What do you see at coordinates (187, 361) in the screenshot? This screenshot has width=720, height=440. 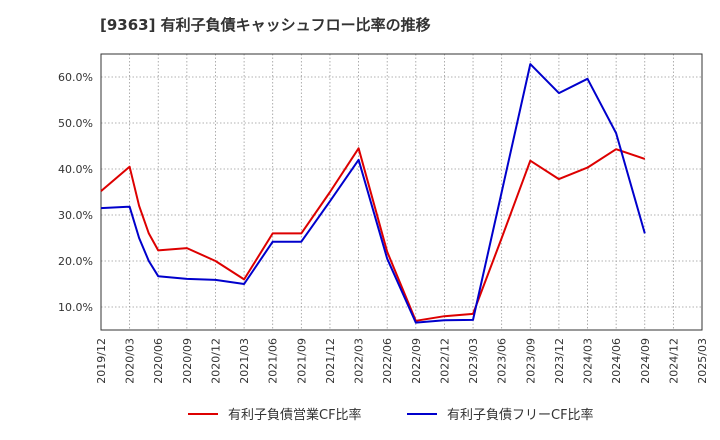 I see `x-tick-label: 2020/09` at bounding box center [187, 361].